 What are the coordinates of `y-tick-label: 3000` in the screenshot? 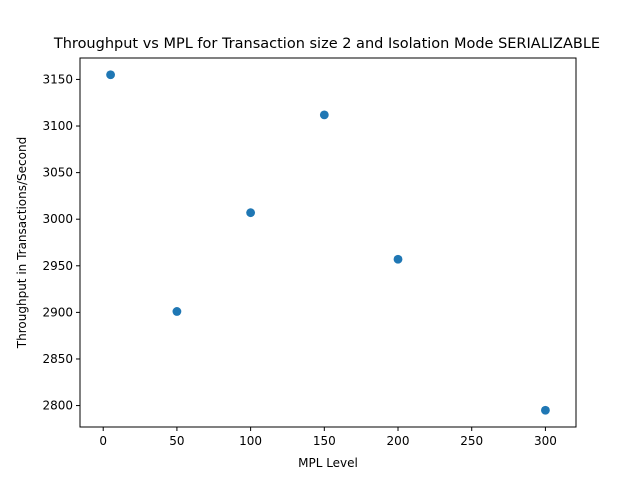 It's located at (57, 219).